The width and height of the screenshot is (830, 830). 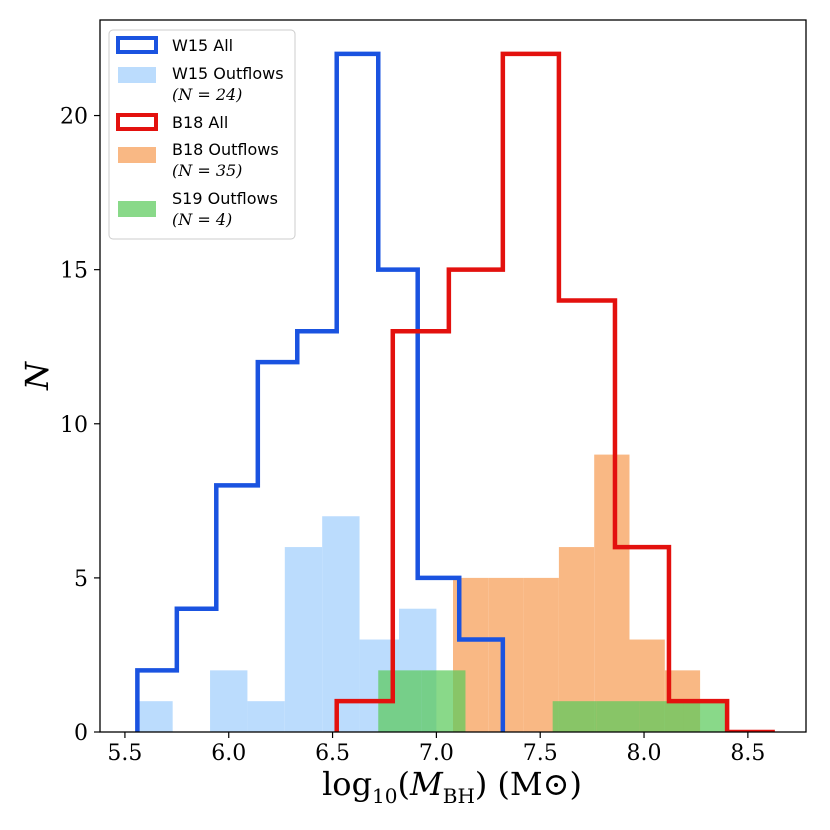 I want to click on legend-label-w15-outflows: W15 Outflows, so click(x=228, y=73).